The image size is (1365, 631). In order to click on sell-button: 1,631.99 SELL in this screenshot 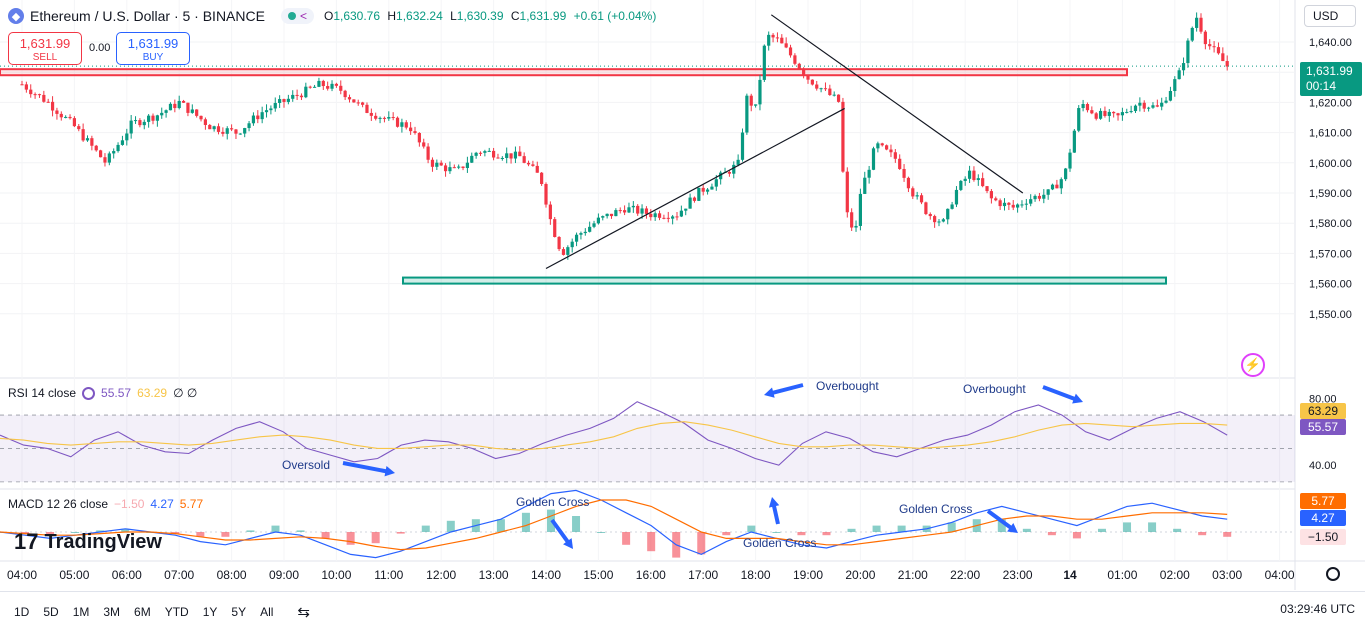, I will do `click(45, 48)`.